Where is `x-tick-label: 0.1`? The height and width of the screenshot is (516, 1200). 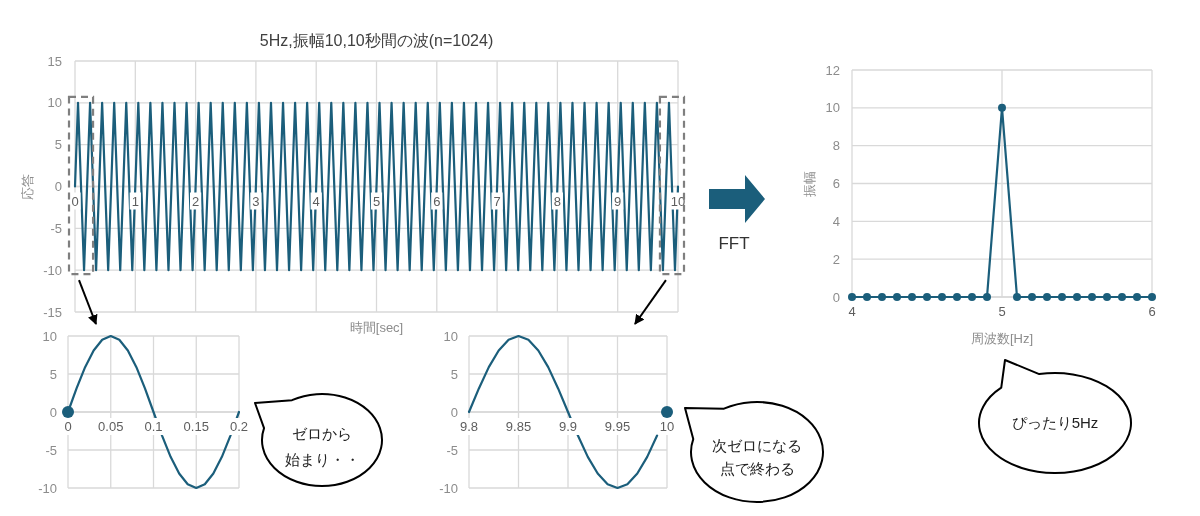
x-tick-label: 0.1 is located at coordinates (153, 426).